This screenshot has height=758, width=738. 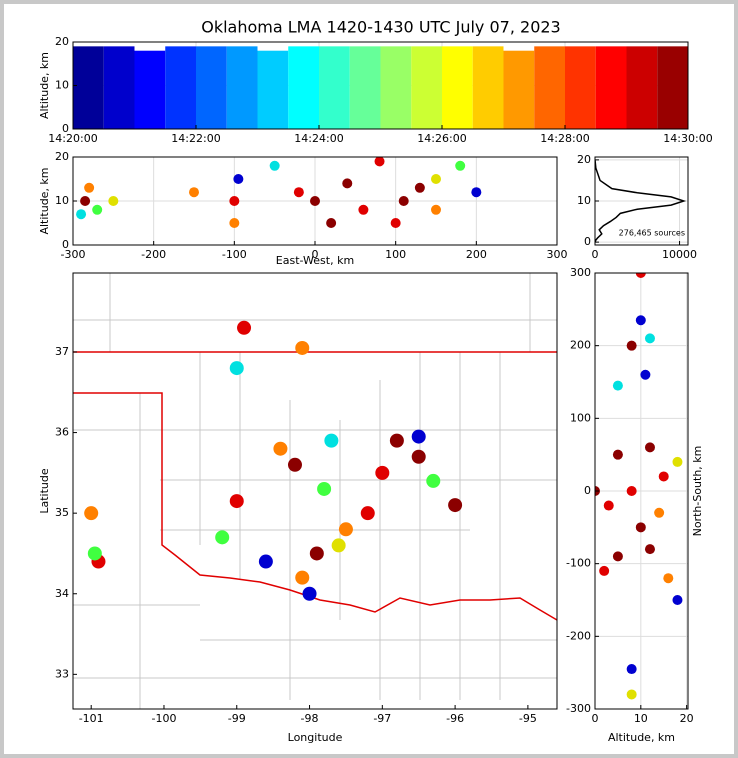 I want to click on x-tick-label: 14:24:00, so click(x=318, y=138).